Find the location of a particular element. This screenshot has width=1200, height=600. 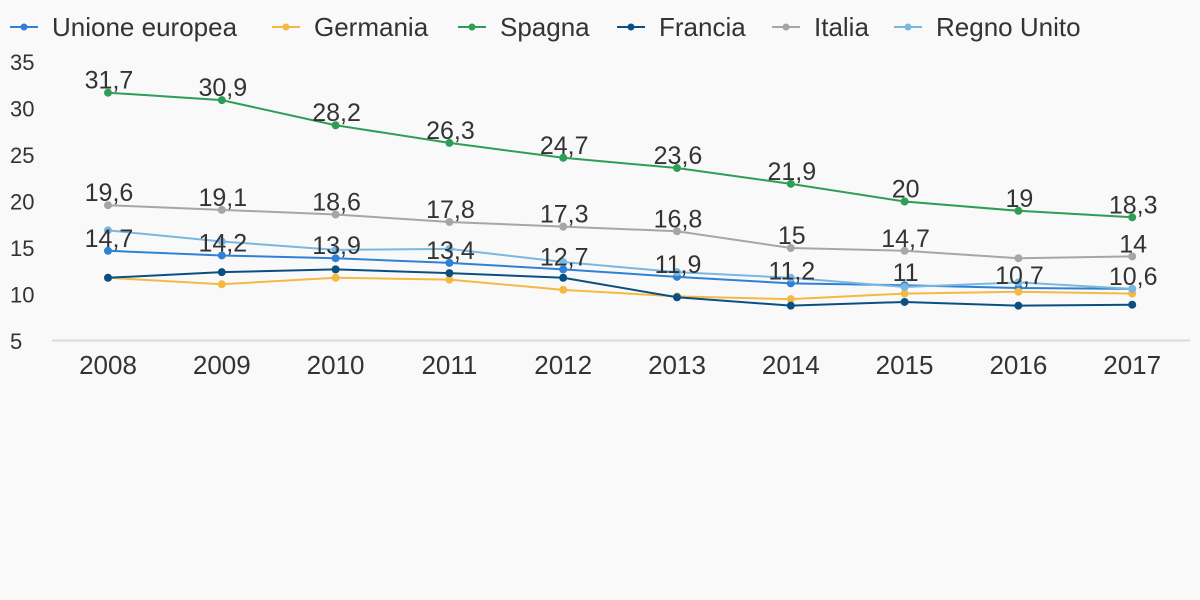

series-germania is located at coordinates (620, 288).